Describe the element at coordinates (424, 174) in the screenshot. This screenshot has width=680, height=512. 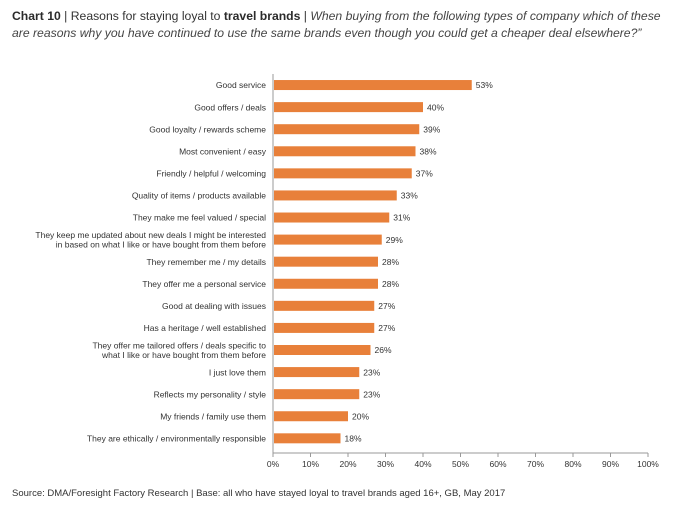
I see `bar-value-label: 37%` at that location.